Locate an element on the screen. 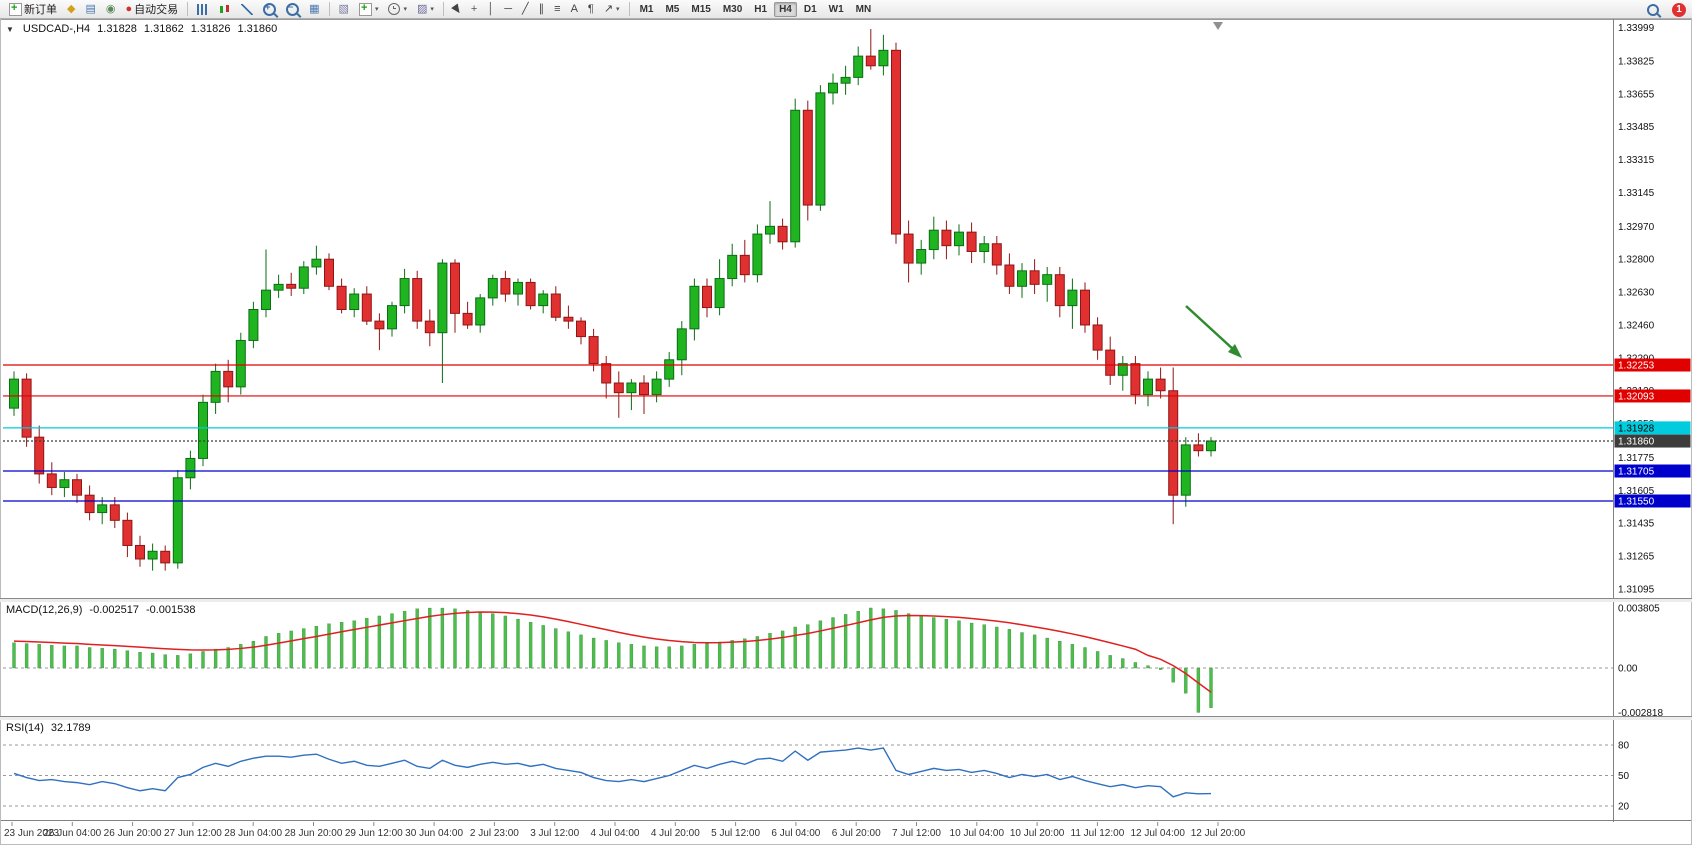 This screenshot has height=845, width=1692. search-icon is located at coordinates (1653, 9).